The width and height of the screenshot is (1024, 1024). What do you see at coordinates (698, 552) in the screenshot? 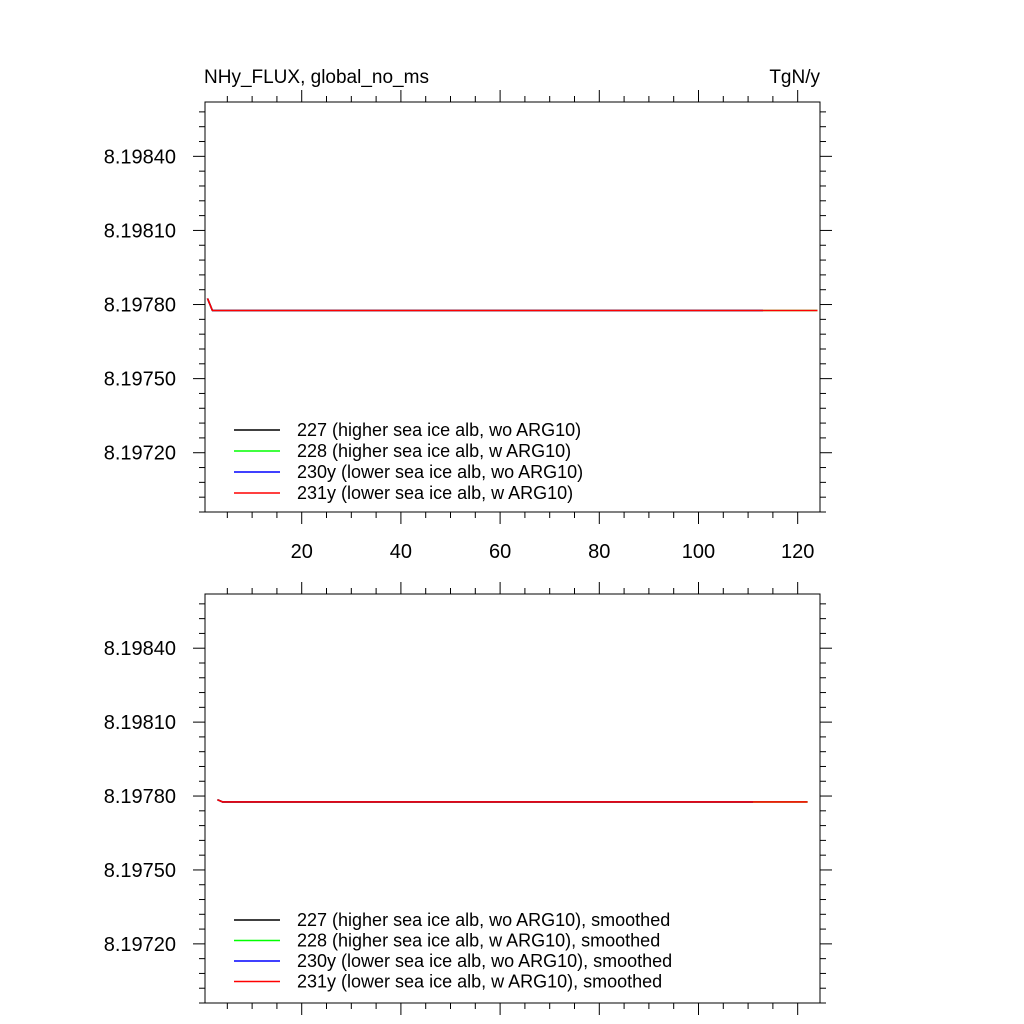
I see `top-x-tick-label: 100` at bounding box center [698, 552].